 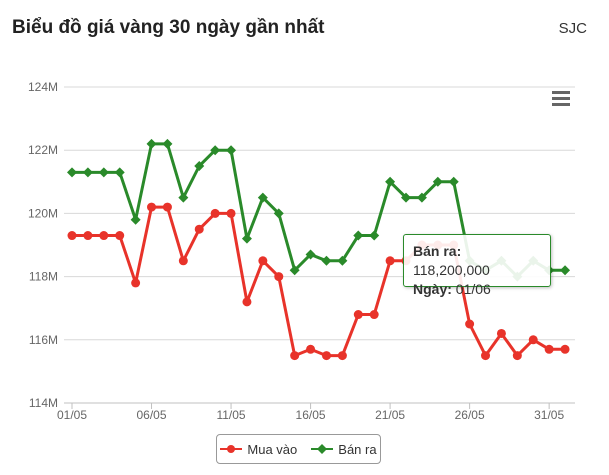 I want to click on y-tick-label: 116M, so click(x=43, y=340).